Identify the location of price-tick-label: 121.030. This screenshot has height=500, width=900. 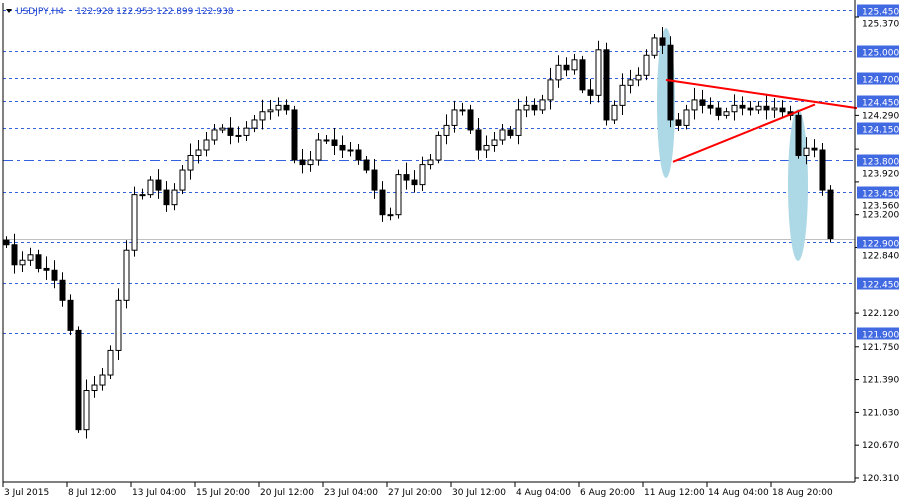
(880, 413).